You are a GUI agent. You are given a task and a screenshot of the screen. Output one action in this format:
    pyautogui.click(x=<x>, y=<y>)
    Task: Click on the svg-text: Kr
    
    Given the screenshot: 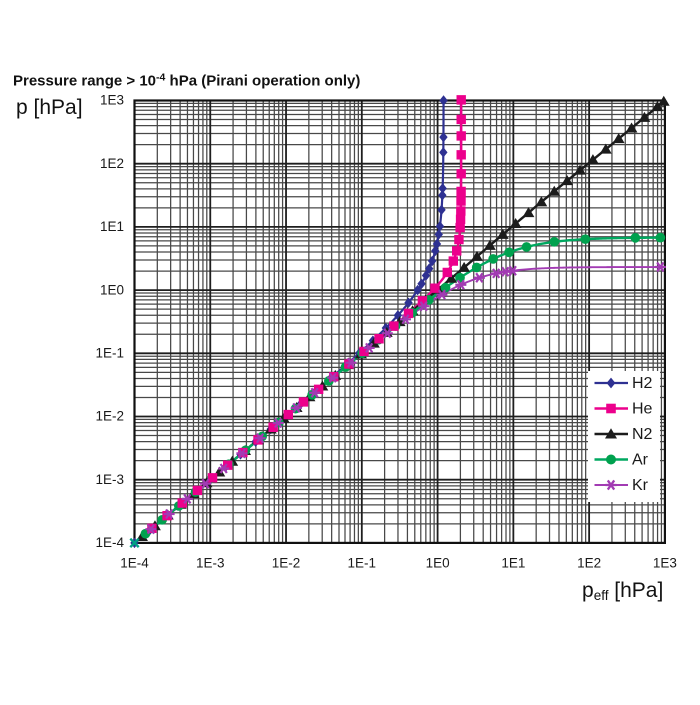 What is the action you would take?
    pyautogui.click(x=640, y=485)
    